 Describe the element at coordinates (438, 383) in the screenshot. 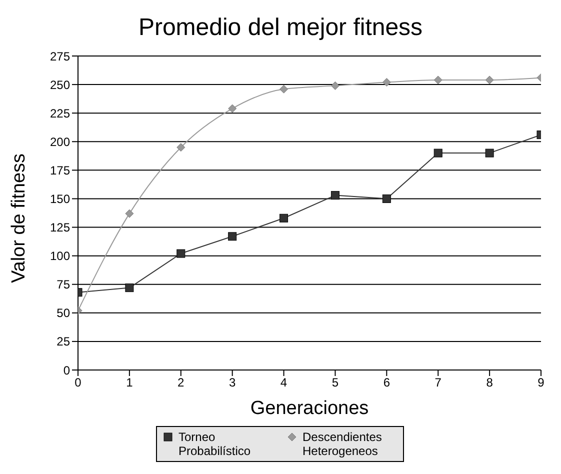

I see `x-tick-label: 7` at that location.